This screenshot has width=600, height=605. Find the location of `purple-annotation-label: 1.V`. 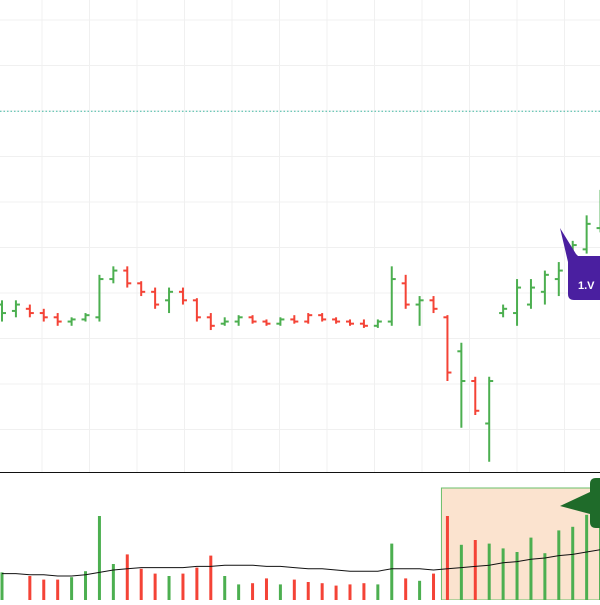

purple-annotation-label: 1.V is located at coordinates (586, 286).